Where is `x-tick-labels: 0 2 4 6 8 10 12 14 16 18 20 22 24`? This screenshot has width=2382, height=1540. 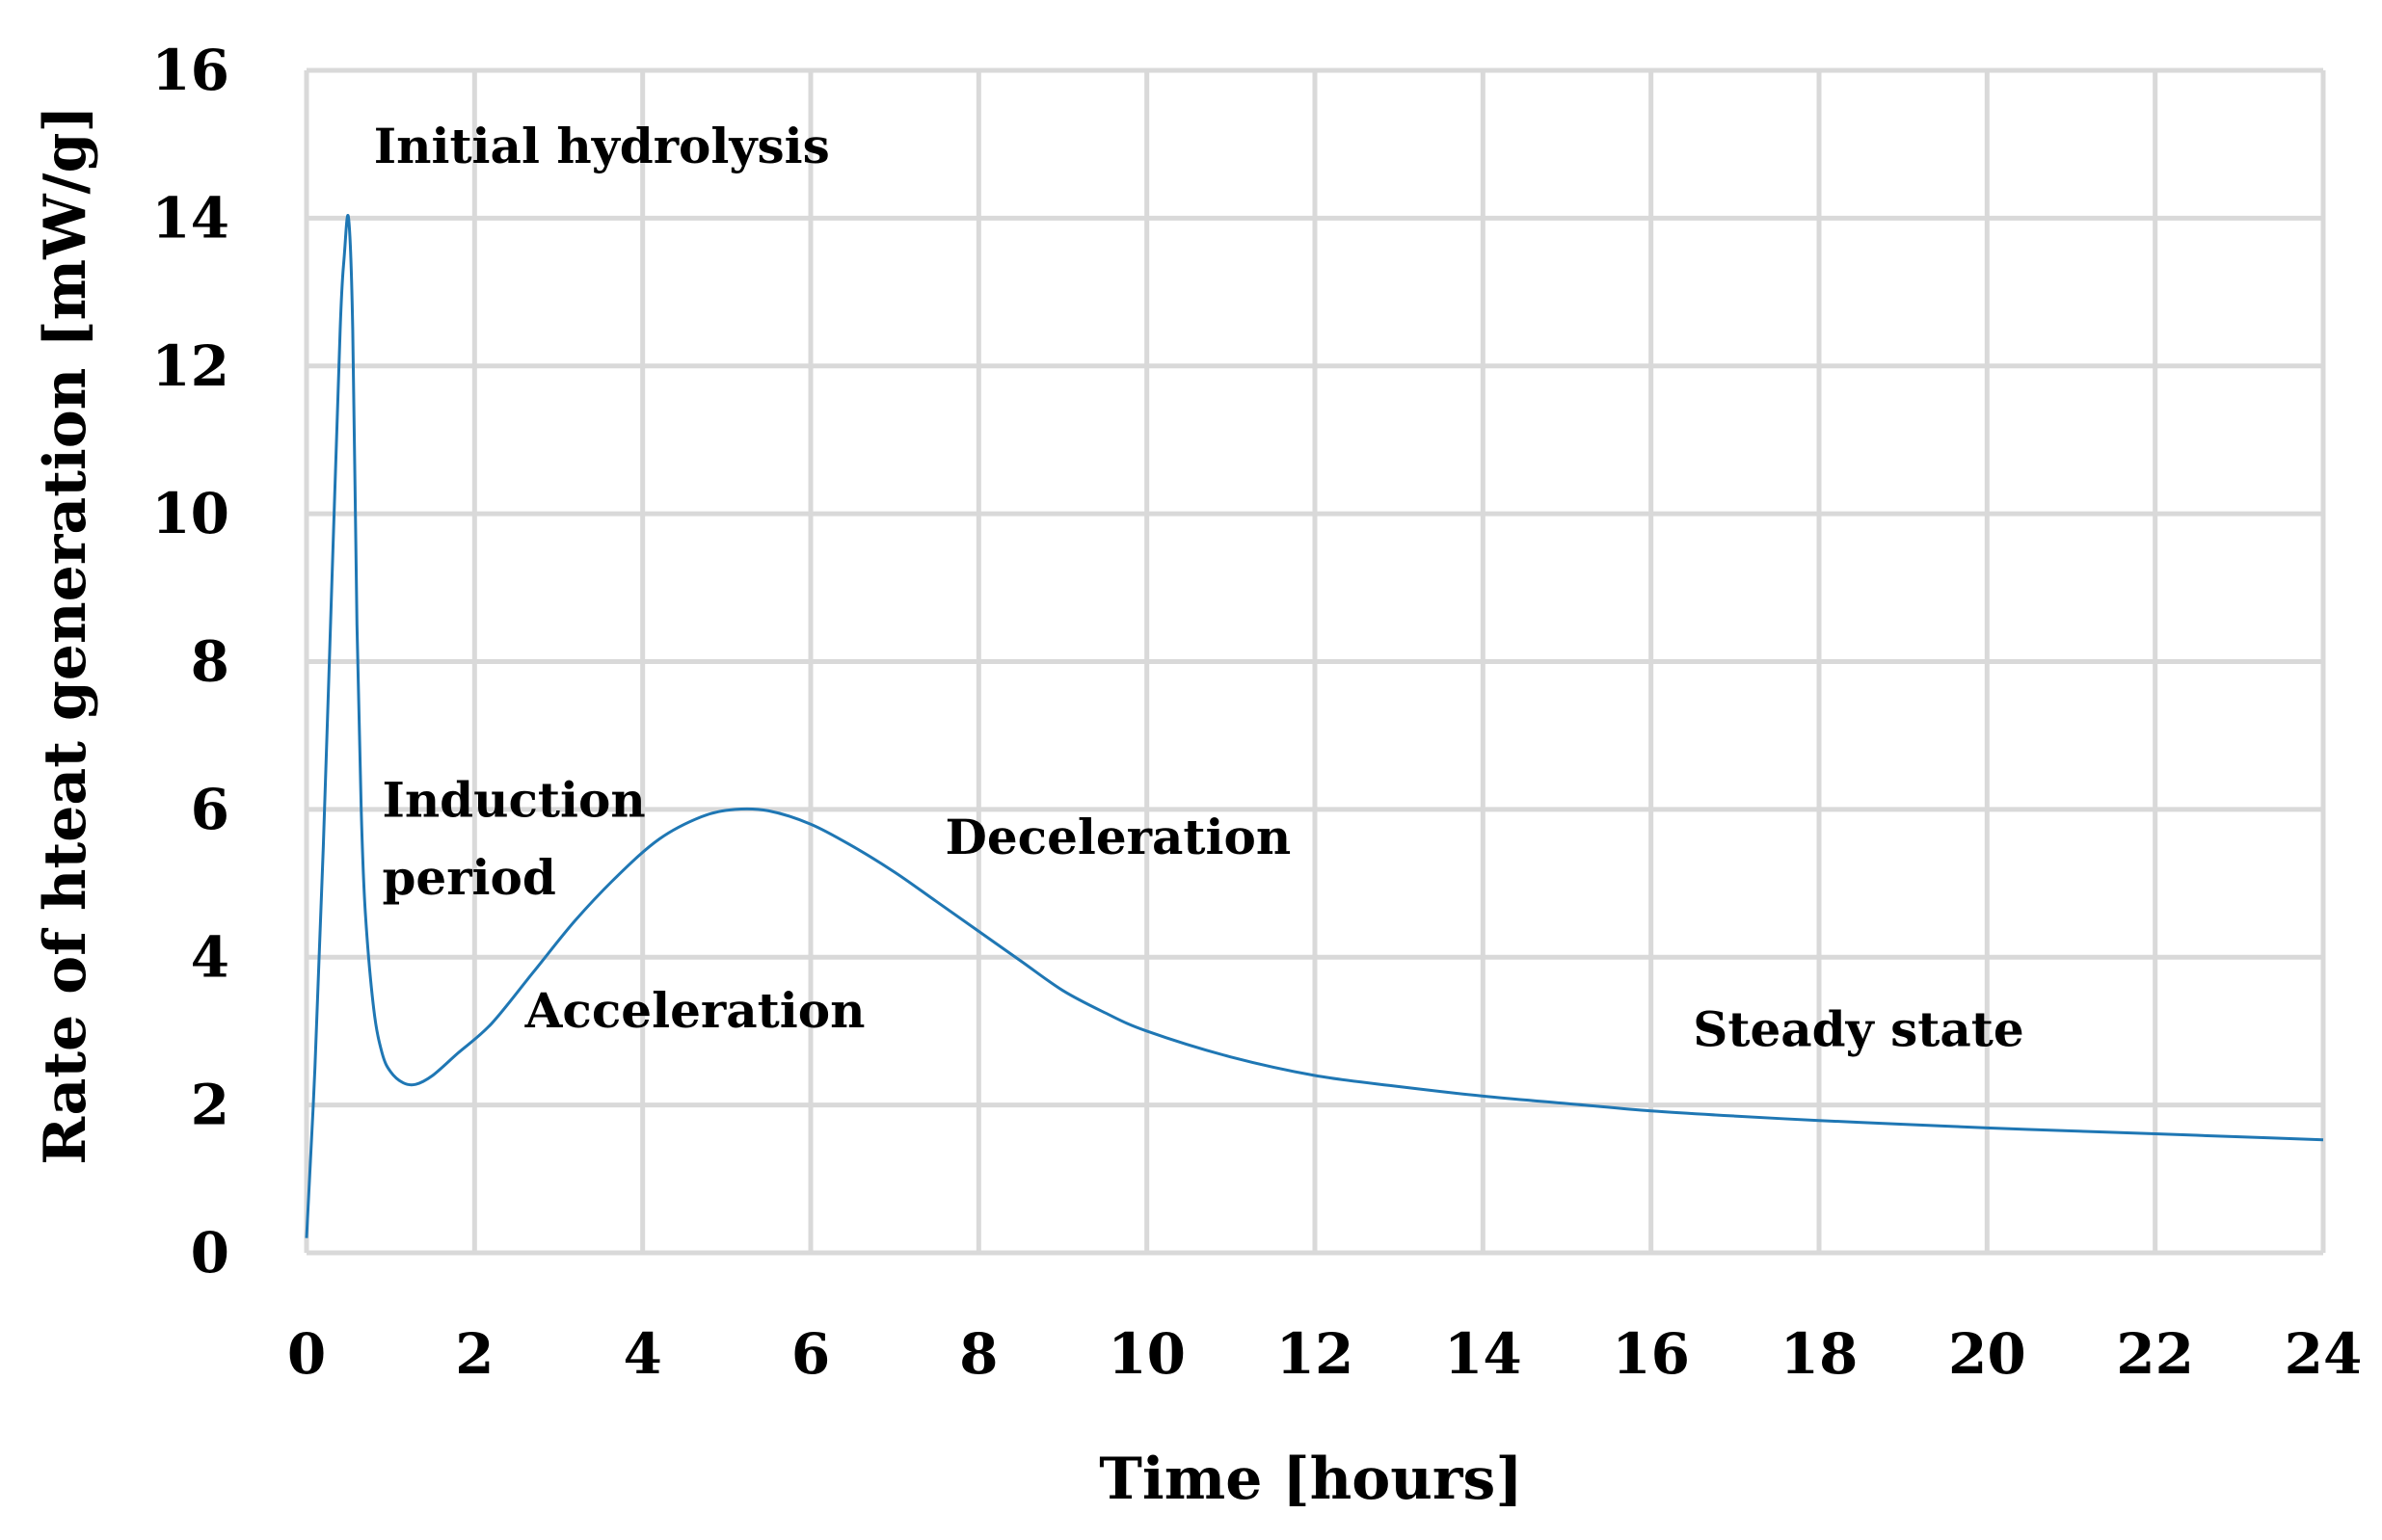 x-tick-labels: 0 2 4 6 8 10 12 14 16 18 20 22 24 is located at coordinates (1325, 1354).